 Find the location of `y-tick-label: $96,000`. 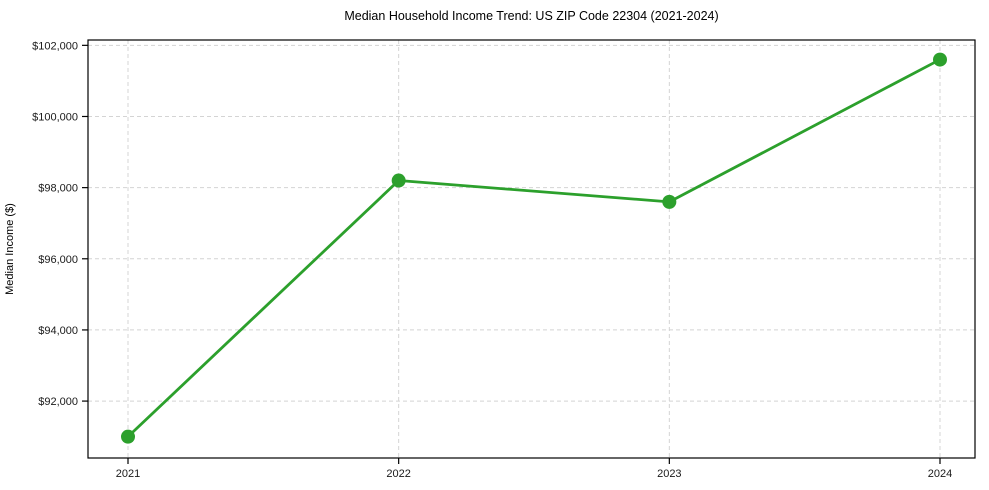

y-tick-label: $96,000 is located at coordinates (58, 260).